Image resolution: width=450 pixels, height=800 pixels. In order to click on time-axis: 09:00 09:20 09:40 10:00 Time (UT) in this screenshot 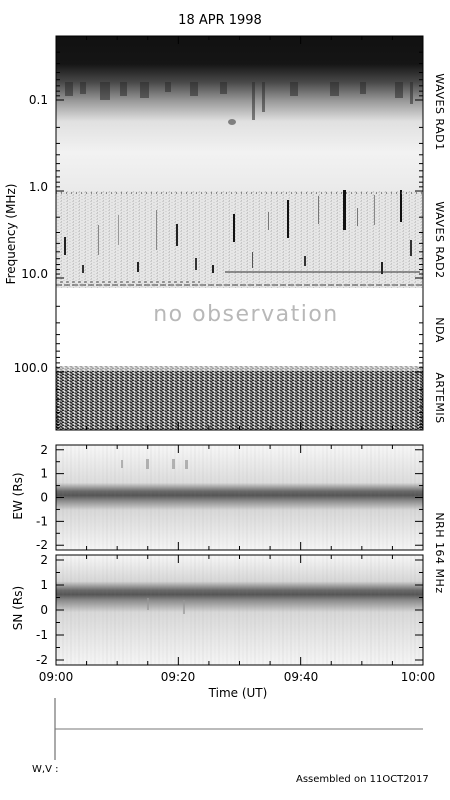, I will do `click(237, 685)`.